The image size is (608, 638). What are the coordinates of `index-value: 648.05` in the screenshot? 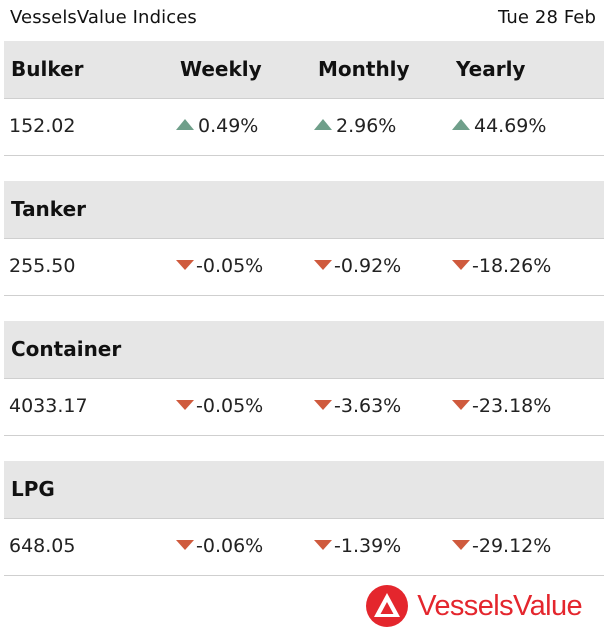 It's located at (42, 546).